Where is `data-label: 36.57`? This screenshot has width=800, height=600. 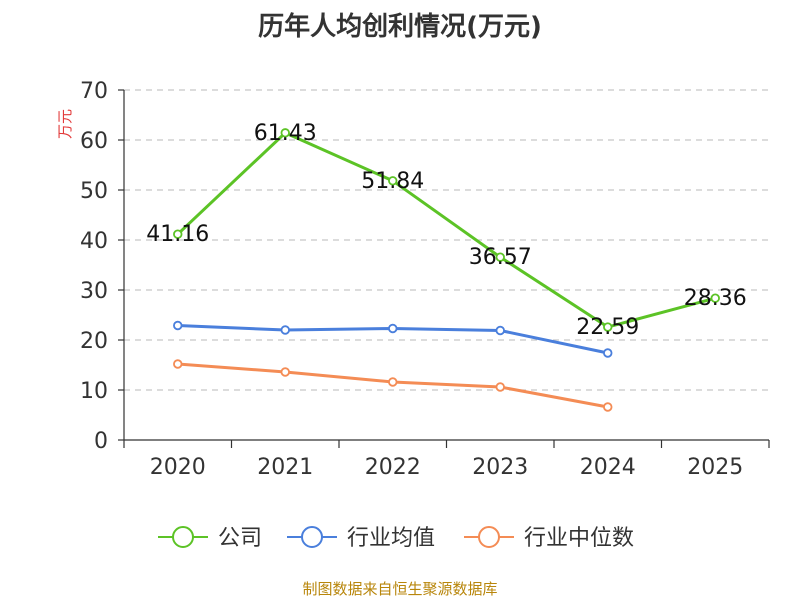 data-label: 36.57 is located at coordinates (500, 257).